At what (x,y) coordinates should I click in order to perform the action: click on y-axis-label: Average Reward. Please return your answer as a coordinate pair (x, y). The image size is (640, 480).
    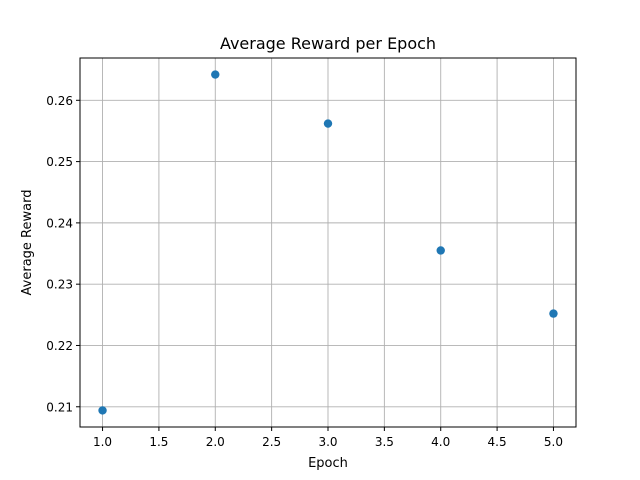
    Looking at the image, I should click on (27, 243).